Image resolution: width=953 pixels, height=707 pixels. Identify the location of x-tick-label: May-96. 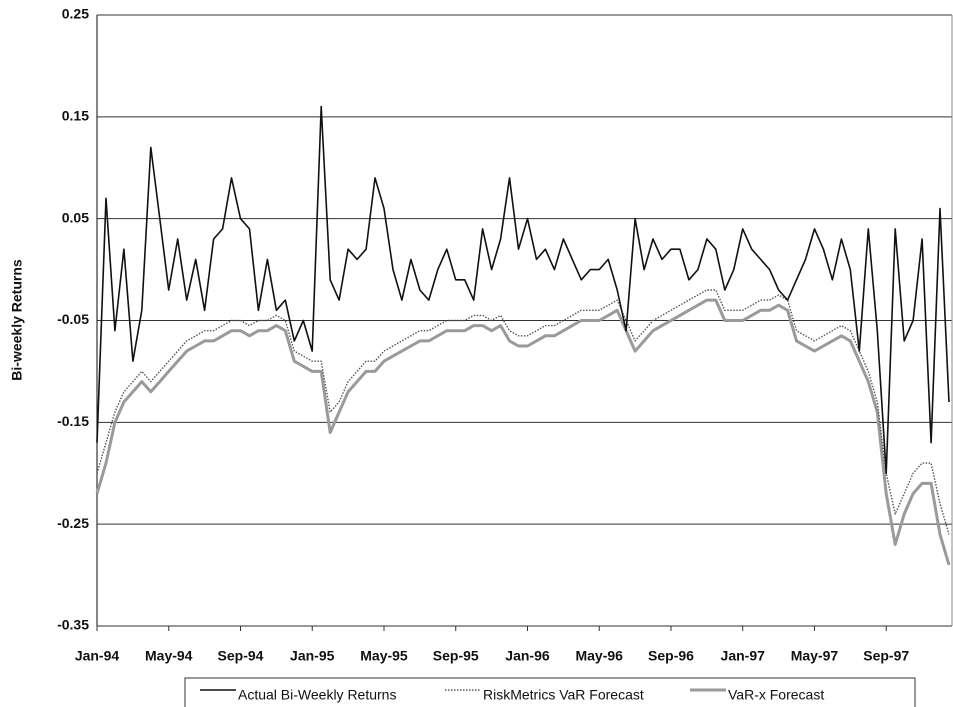
(599, 656).